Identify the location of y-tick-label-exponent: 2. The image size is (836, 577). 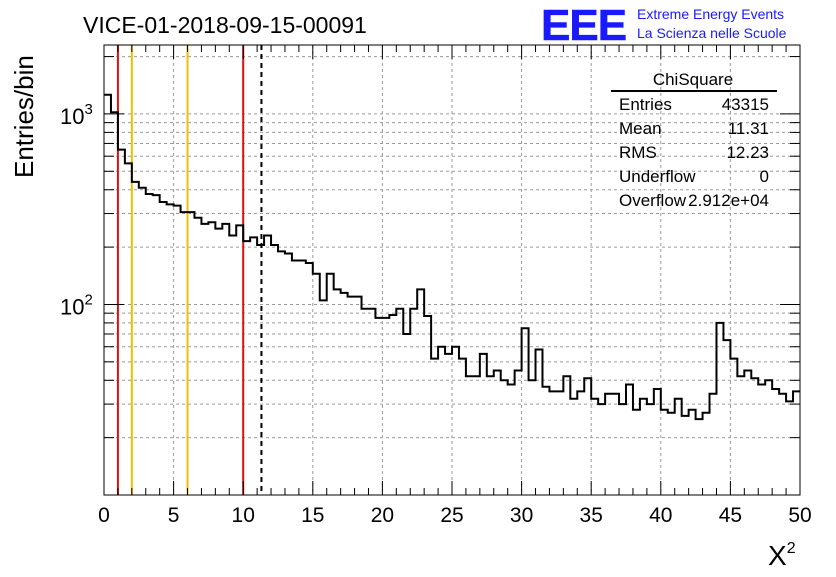
(88, 299).